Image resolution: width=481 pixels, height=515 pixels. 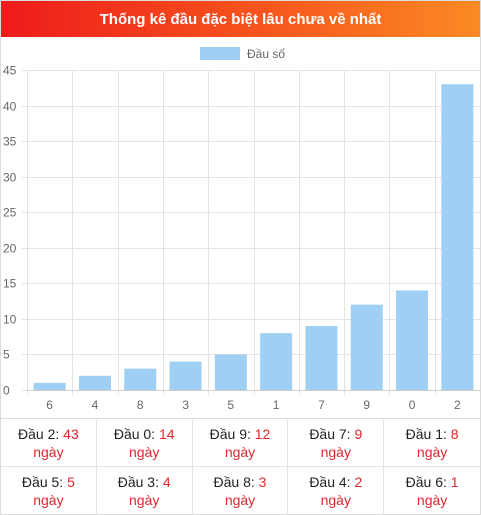 What do you see at coordinates (71, 482) in the screenshot?
I see `stat-value: 5` at bounding box center [71, 482].